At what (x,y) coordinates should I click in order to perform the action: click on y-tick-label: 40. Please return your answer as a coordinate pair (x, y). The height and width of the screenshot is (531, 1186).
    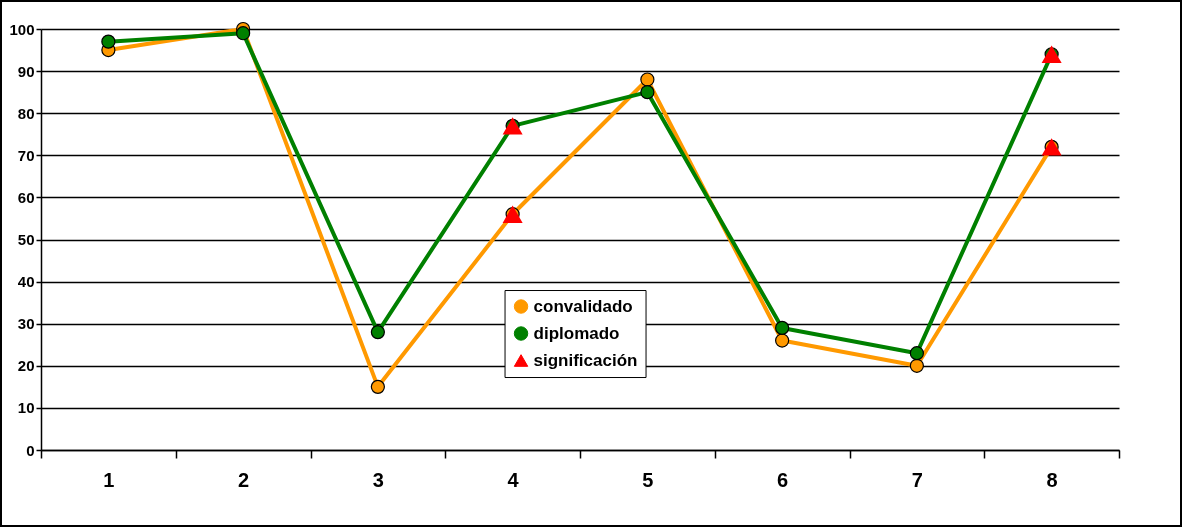
    Looking at the image, I should click on (26, 282).